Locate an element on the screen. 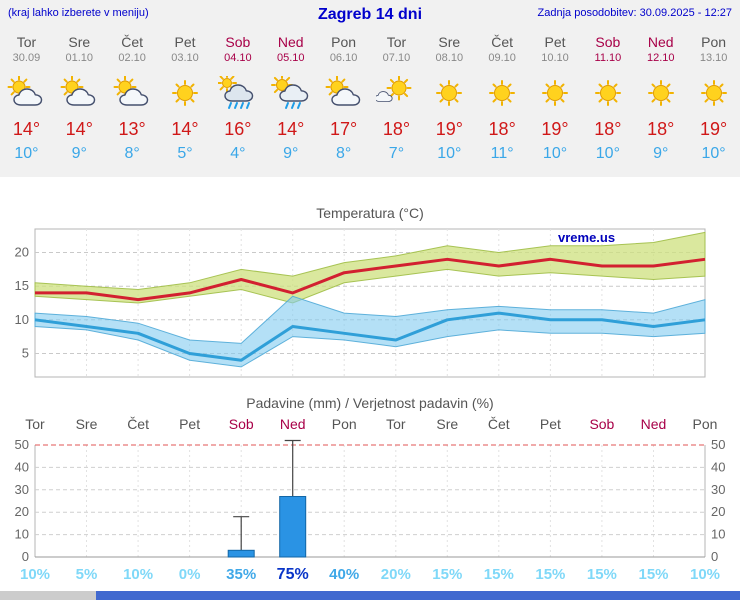 Image resolution: width=740 pixels, height=600 pixels. svg-text: 5 is located at coordinates (25, 353).